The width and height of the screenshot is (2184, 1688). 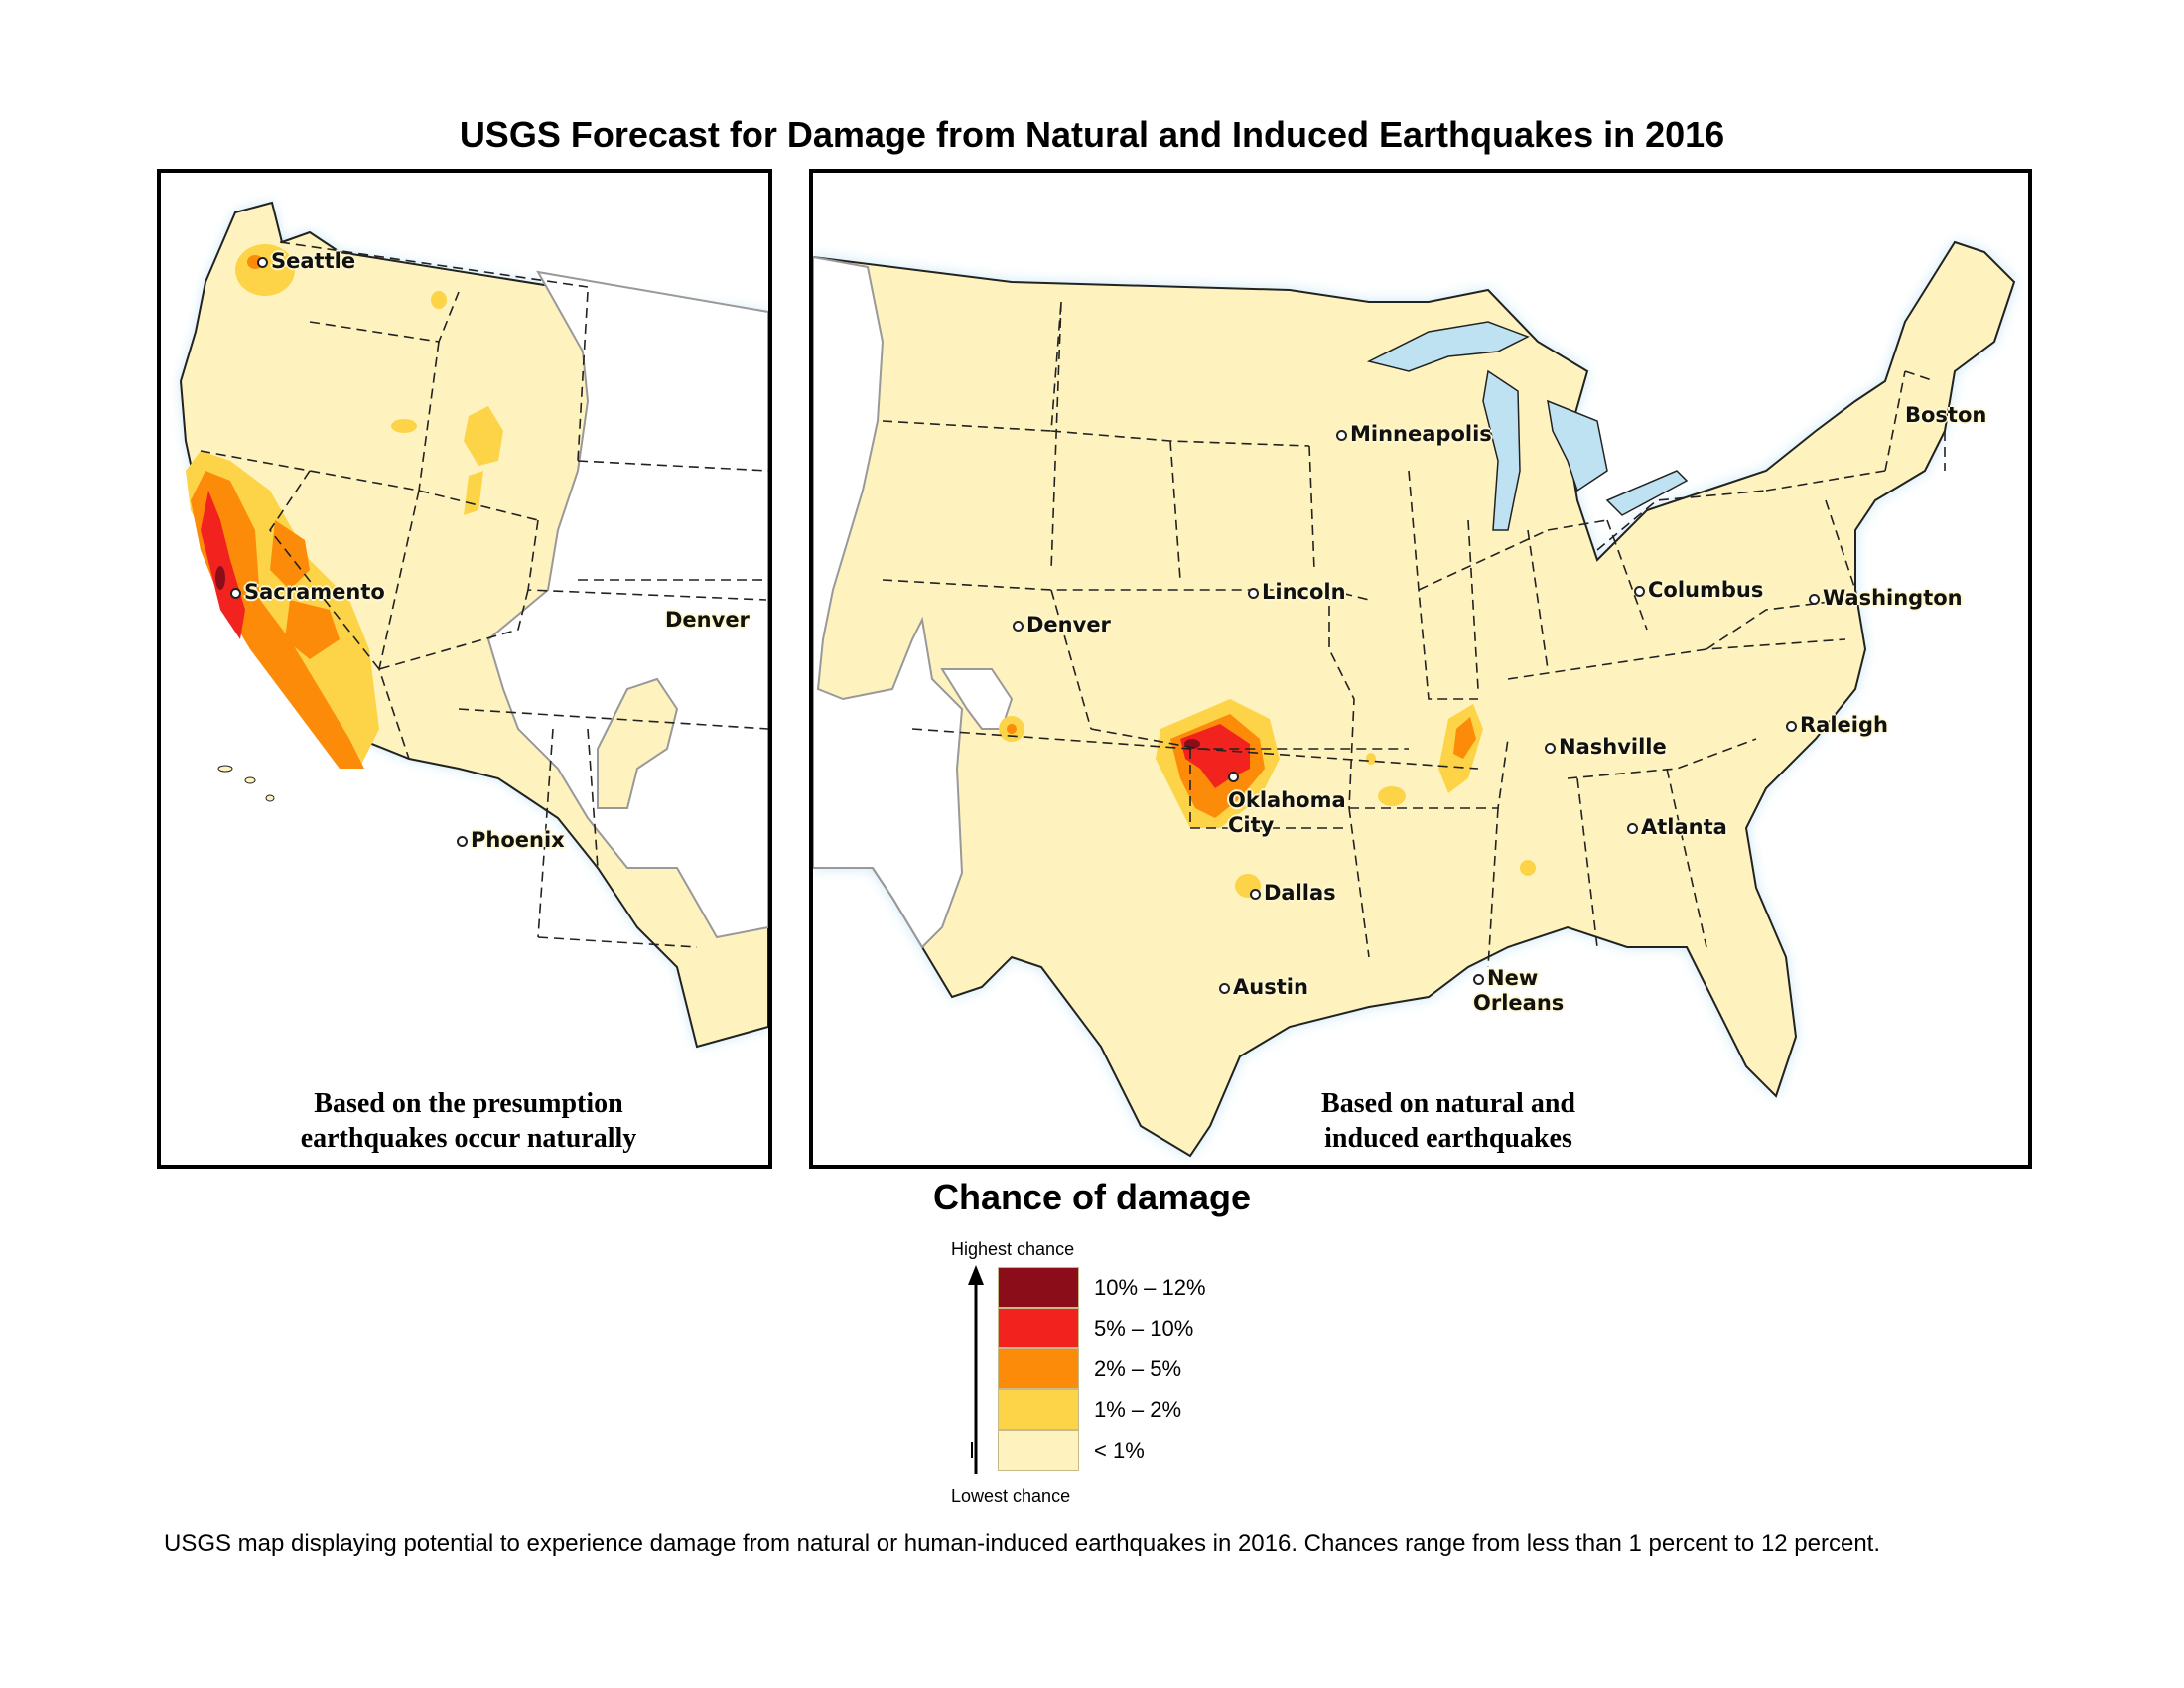 What do you see at coordinates (1293, 893) in the screenshot?
I see `city-dallas: Dallas` at bounding box center [1293, 893].